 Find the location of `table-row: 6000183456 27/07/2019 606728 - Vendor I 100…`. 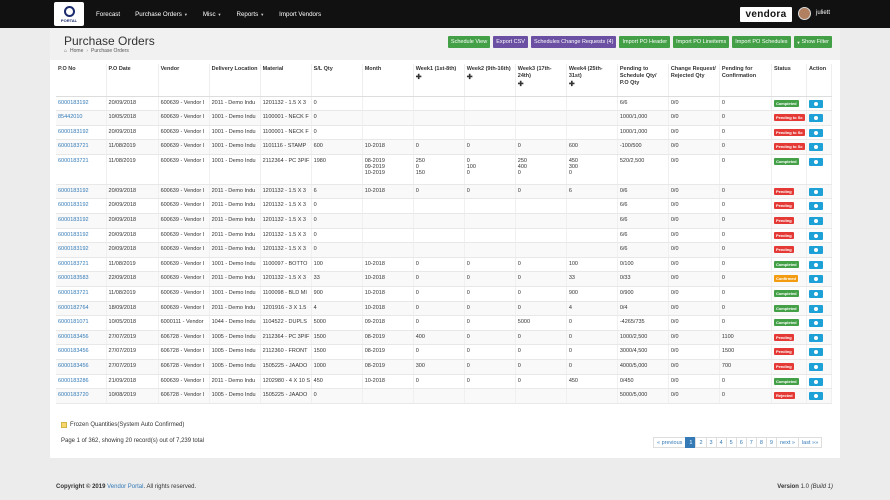

table-row: 6000183456 27/07/2019 606728 - Vendor I 100… is located at coordinates (444, 367).